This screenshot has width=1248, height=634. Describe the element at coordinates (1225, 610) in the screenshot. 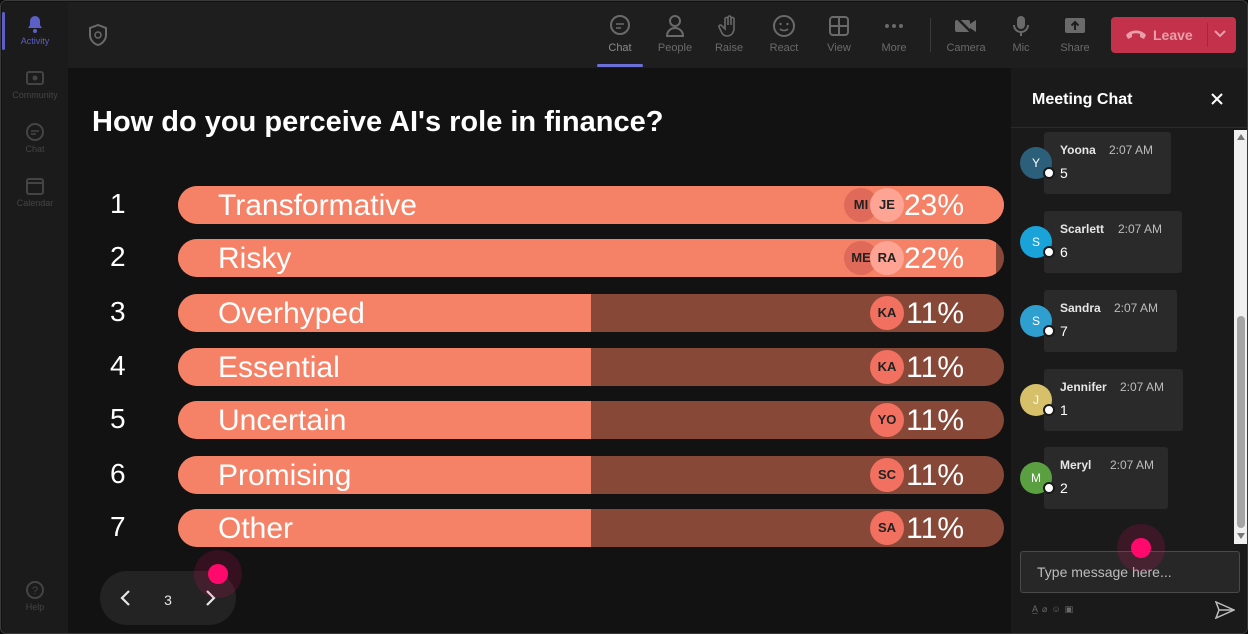

I see `send-icon` at that location.